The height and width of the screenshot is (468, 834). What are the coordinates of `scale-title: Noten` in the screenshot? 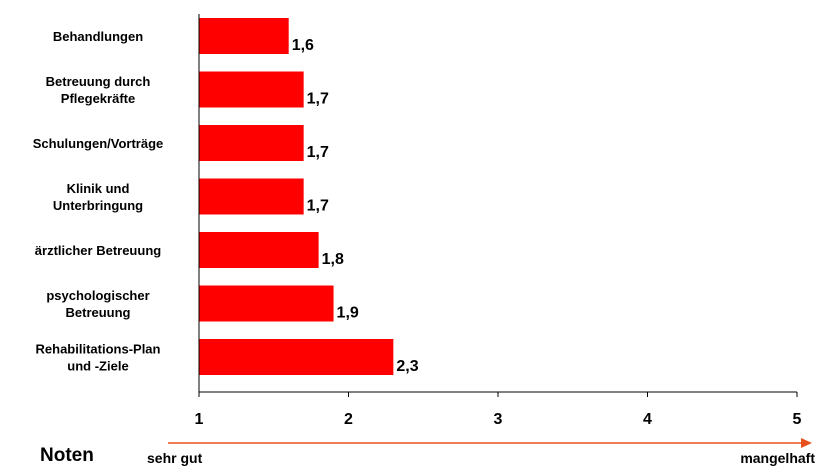 It's located at (67, 455).